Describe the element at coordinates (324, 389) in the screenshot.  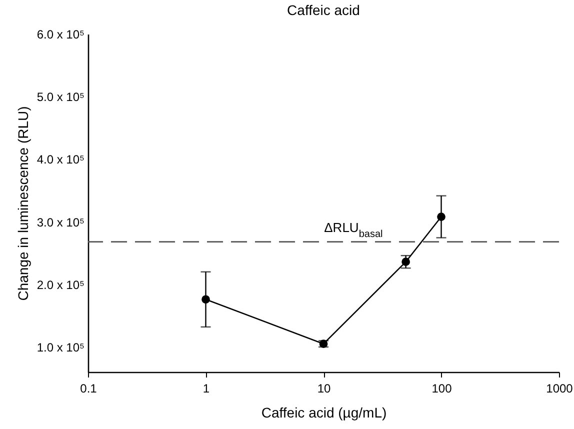
I see `x-tick-label: 10` at that location.